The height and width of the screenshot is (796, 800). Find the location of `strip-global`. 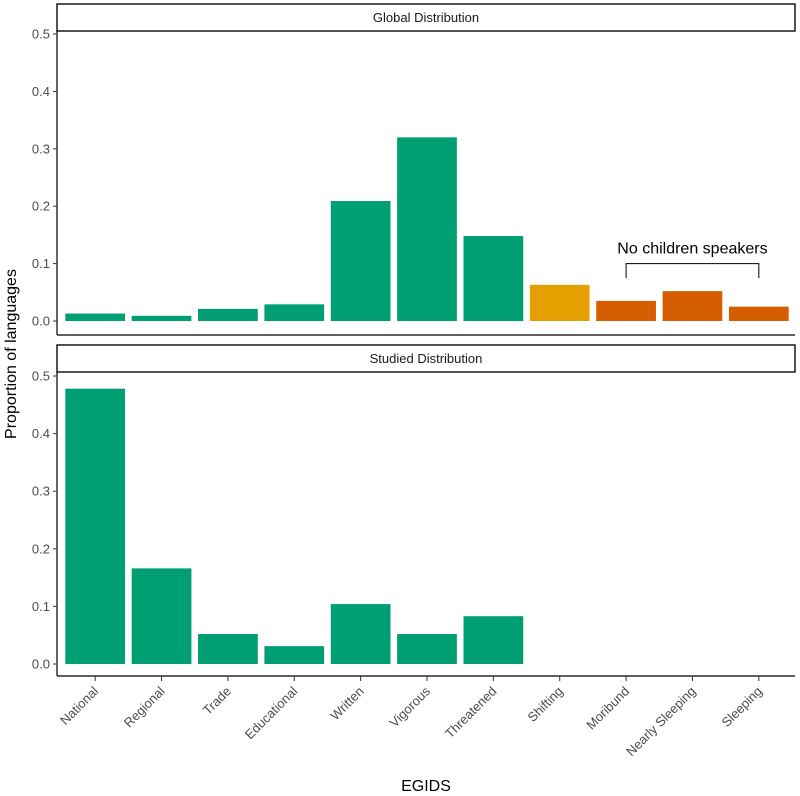

strip-global is located at coordinates (426, 17).